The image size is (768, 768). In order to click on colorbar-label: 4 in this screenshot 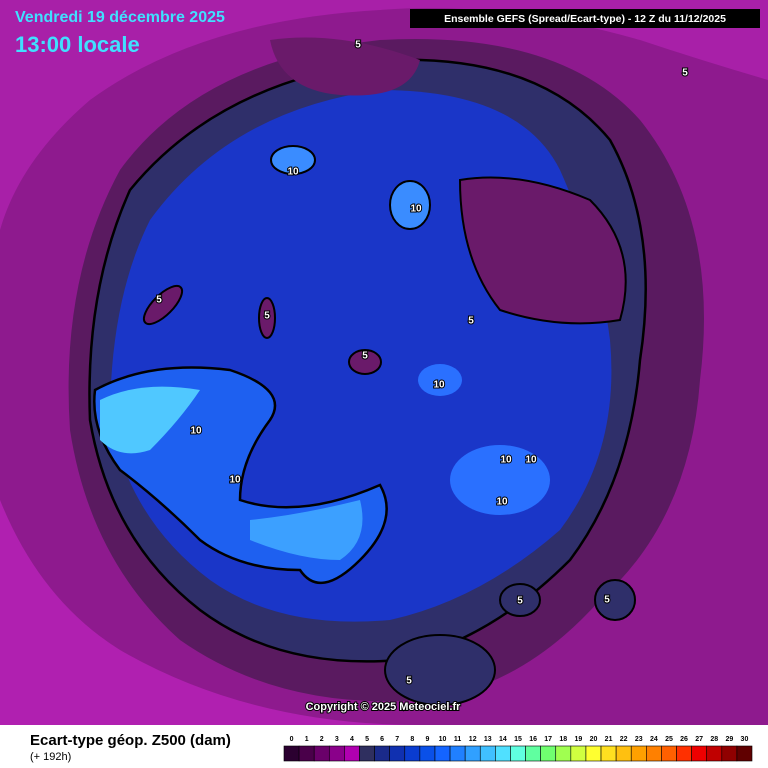, I will do `click(352, 739)`.